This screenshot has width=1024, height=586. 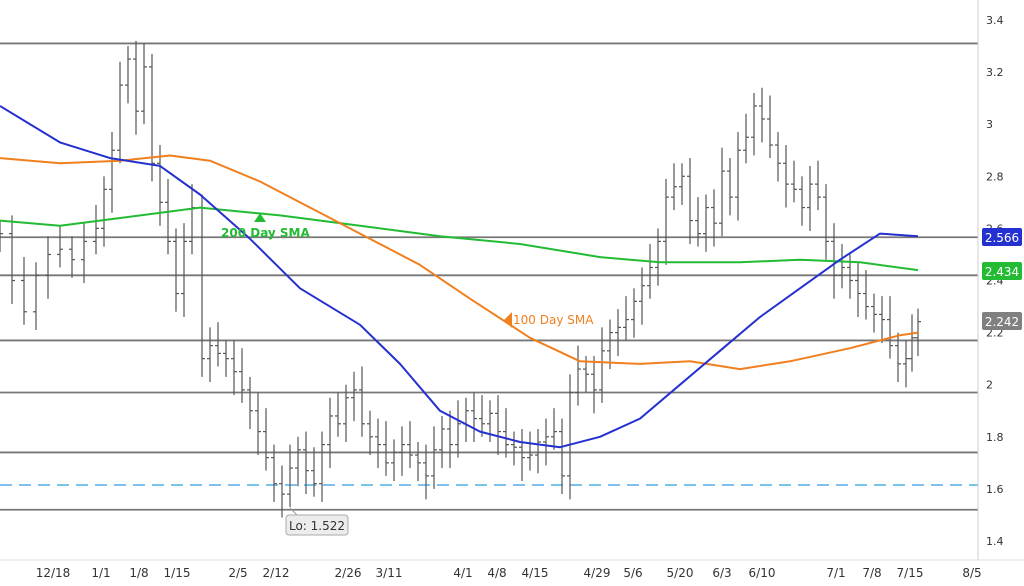 I want to click on x-tick-label: 2/12, so click(x=276, y=573).